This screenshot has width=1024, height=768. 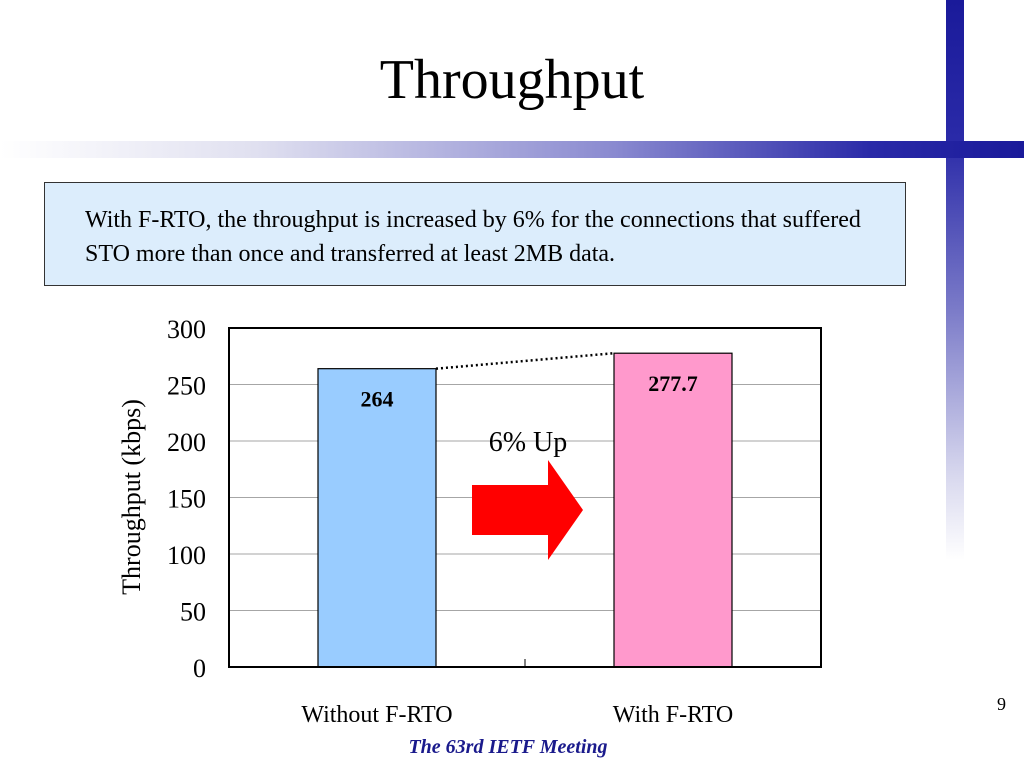 What do you see at coordinates (508, 747) in the screenshot?
I see `footer-meeting-name: The 63rd IETF Meeting` at bounding box center [508, 747].